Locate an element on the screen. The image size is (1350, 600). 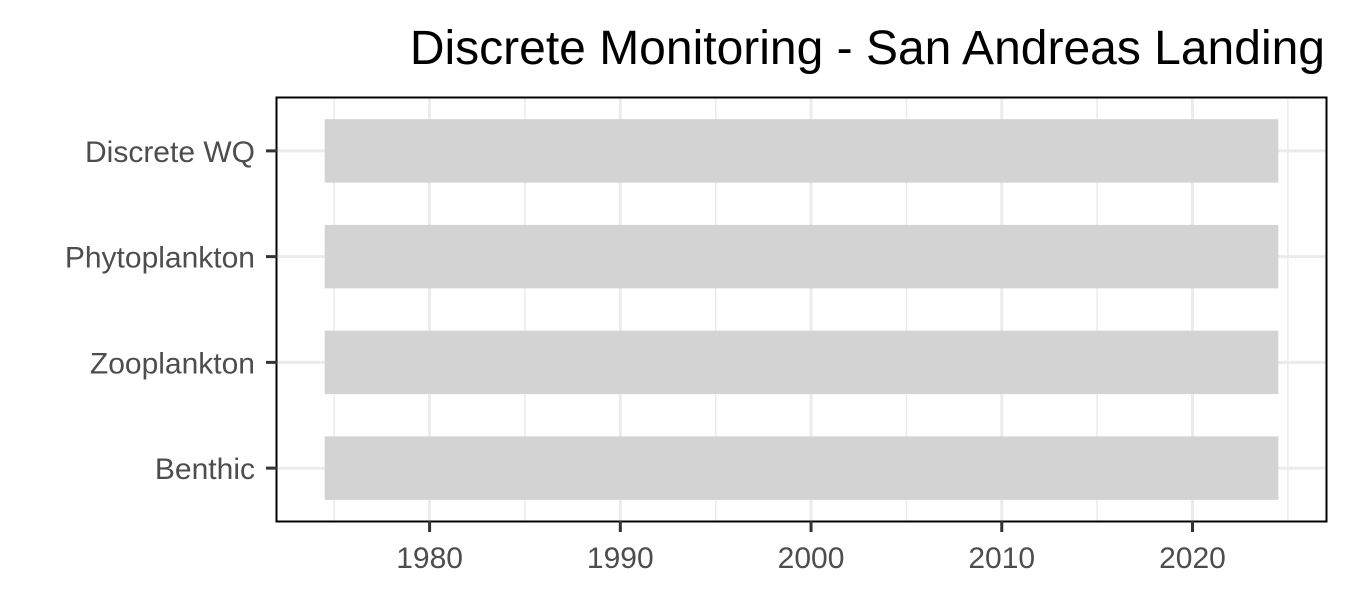
y-tick-label: Benthic is located at coordinates (205, 469).